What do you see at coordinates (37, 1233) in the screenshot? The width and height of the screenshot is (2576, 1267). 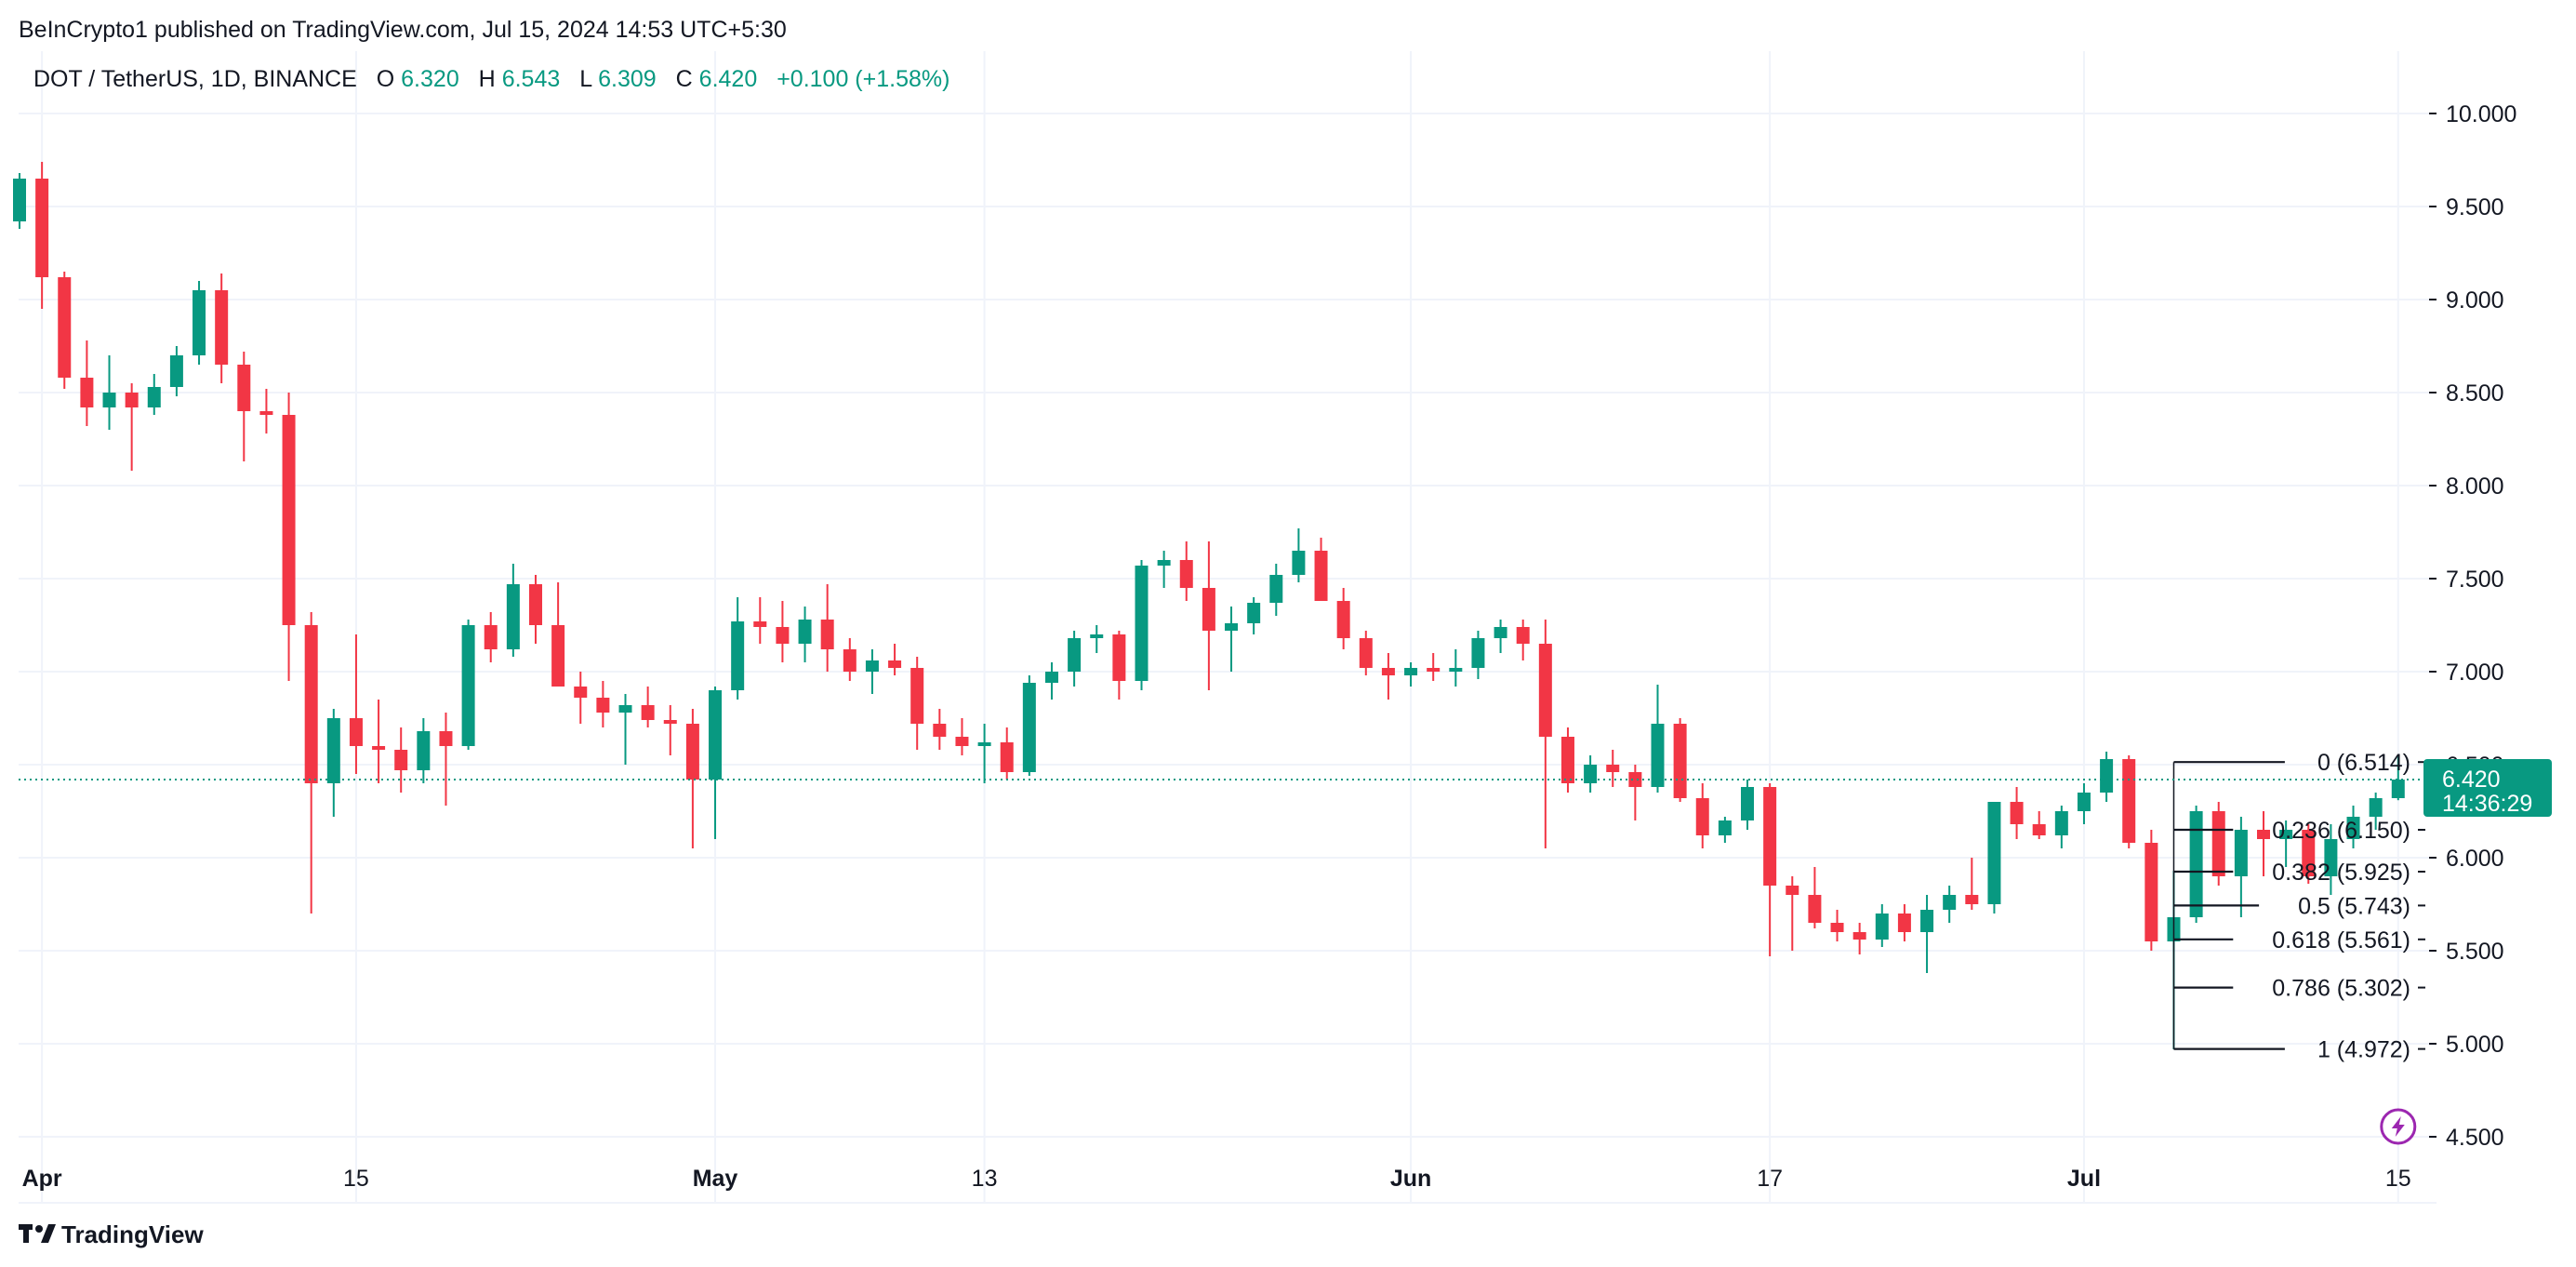 I see `tradingview-logo-icon` at bounding box center [37, 1233].